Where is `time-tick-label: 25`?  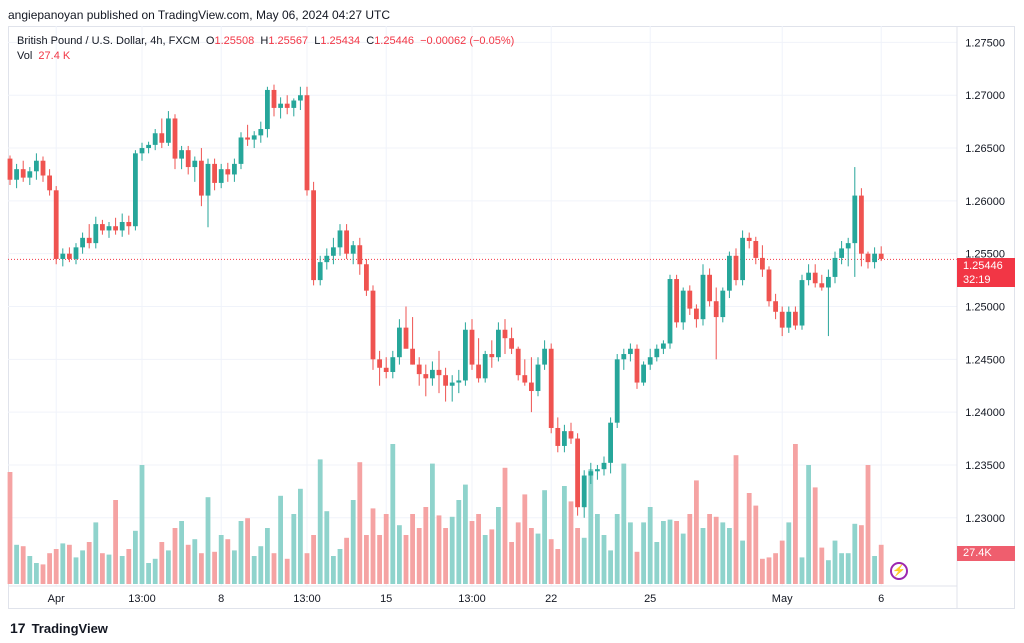 time-tick-label: 25 is located at coordinates (650, 599).